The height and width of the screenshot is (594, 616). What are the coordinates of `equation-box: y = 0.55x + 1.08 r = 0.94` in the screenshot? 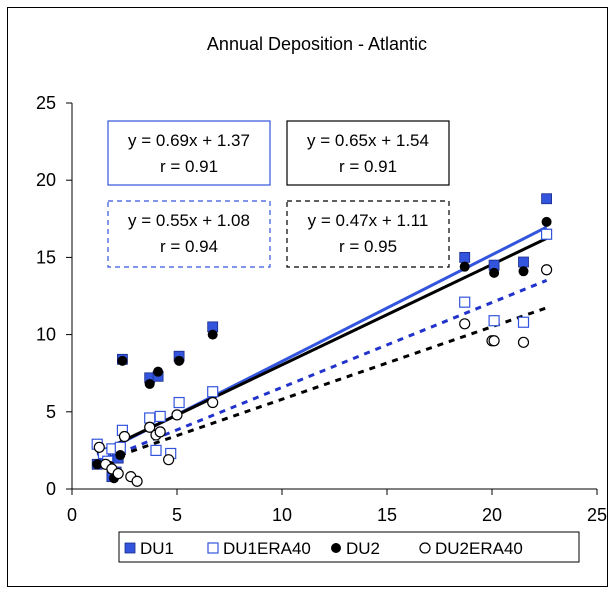 It's located at (189, 234).